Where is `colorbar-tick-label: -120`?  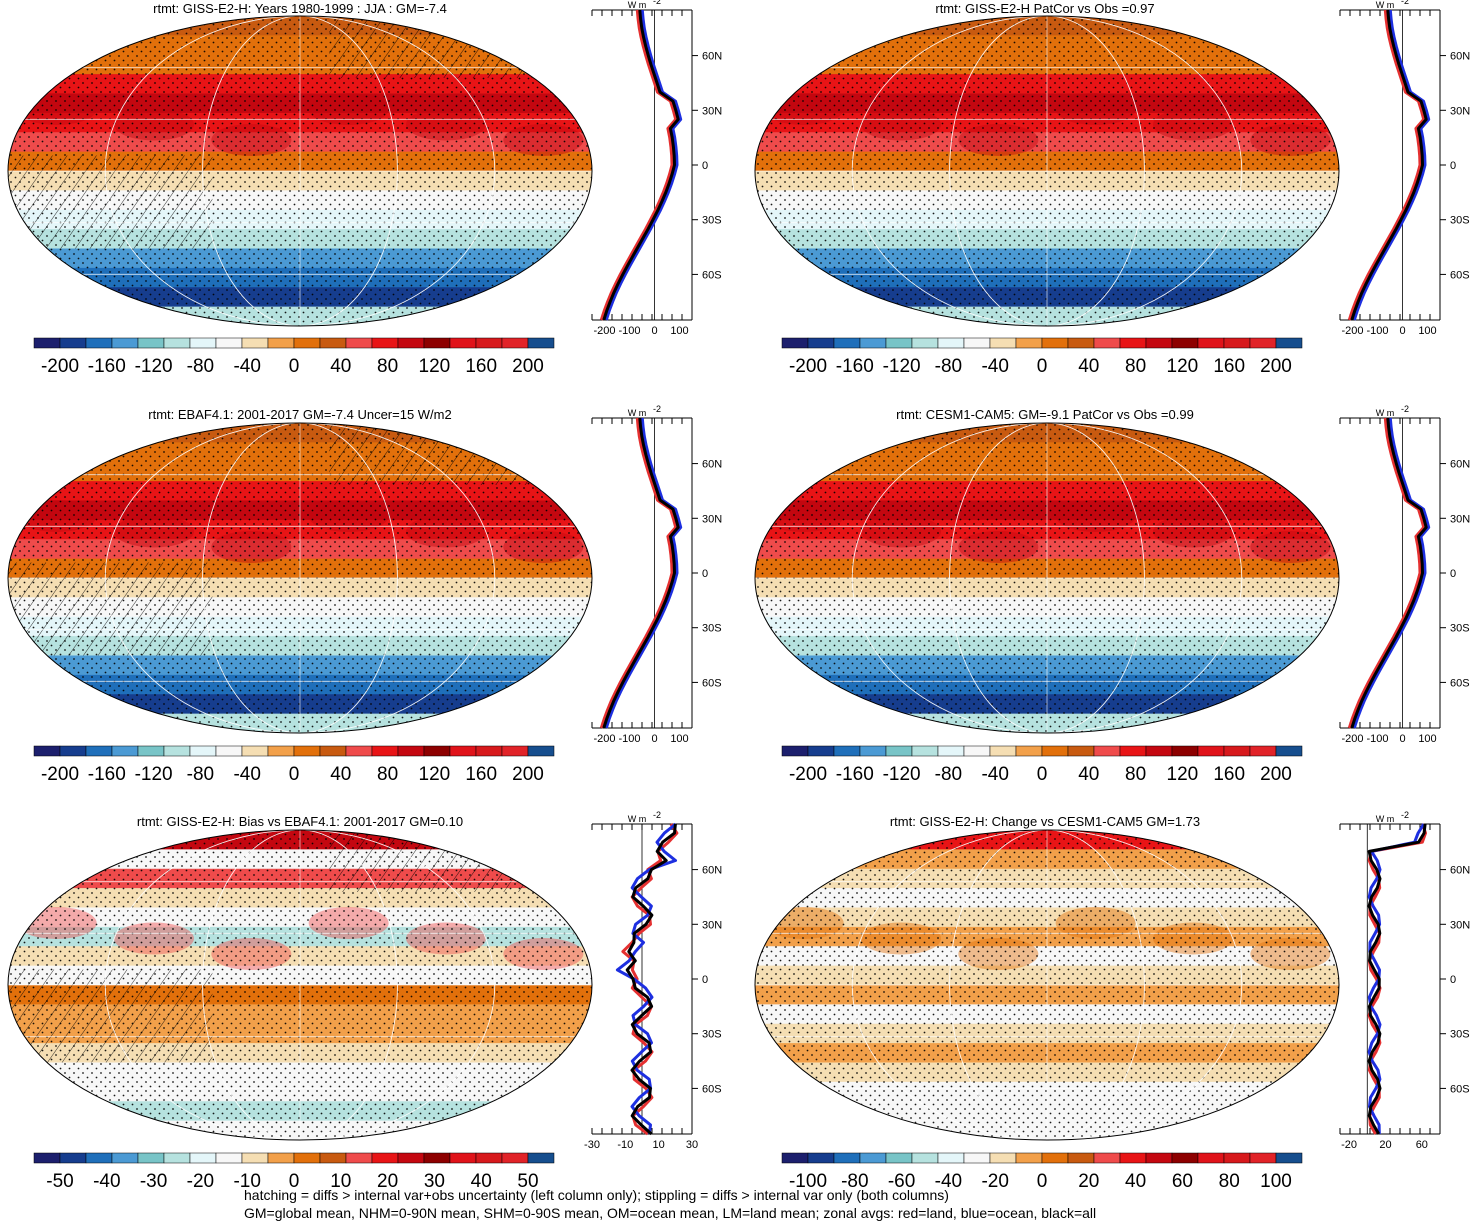 colorbar-tick-label: -120 is located at coordinates (902, 366).